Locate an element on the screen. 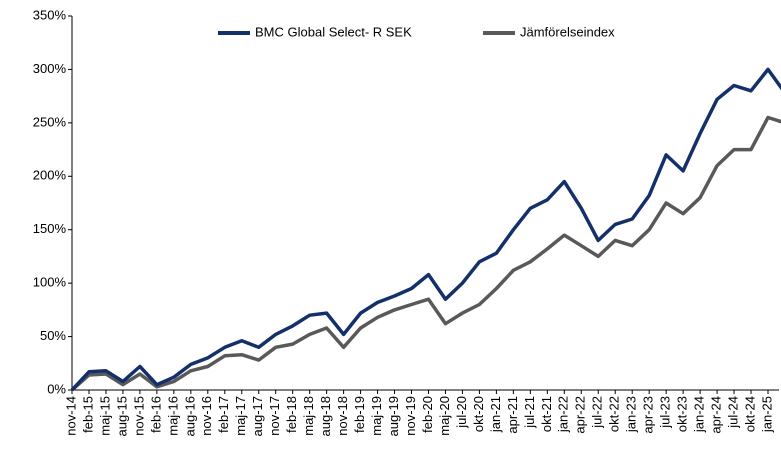  x-tick-label: aug-18 is located at coordinates (325, 416).